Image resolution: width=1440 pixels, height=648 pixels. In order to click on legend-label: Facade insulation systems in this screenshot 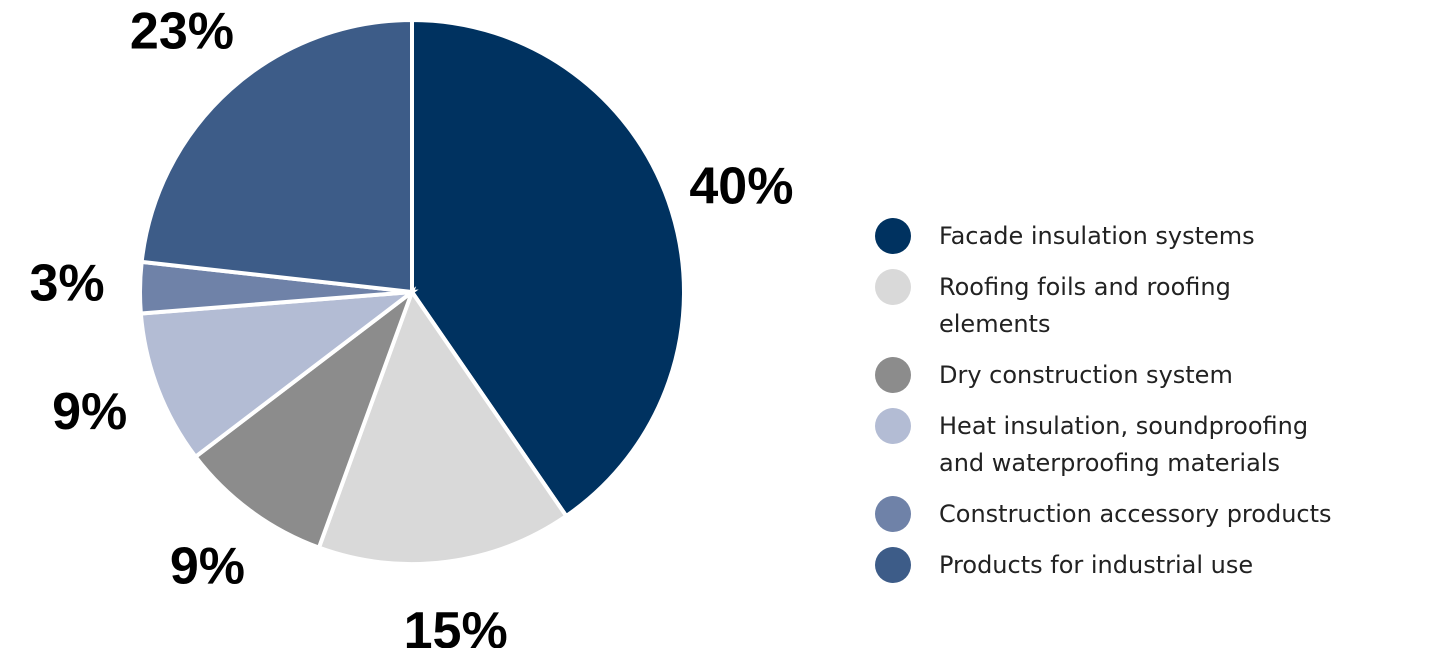, I will do `click(1097, 236)`.